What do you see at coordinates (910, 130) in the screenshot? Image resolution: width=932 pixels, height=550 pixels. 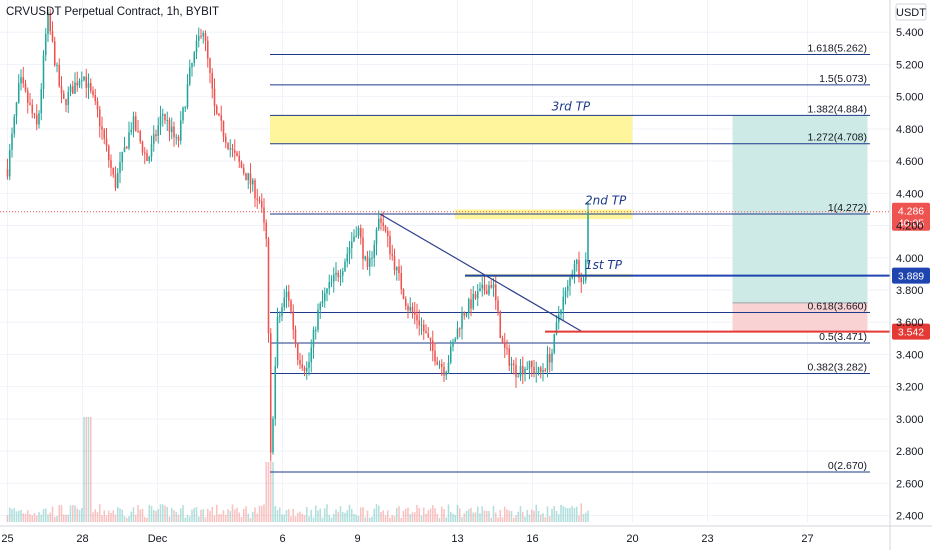 I see `y-tick-label: 4.800` at bounding box center [910, 130].